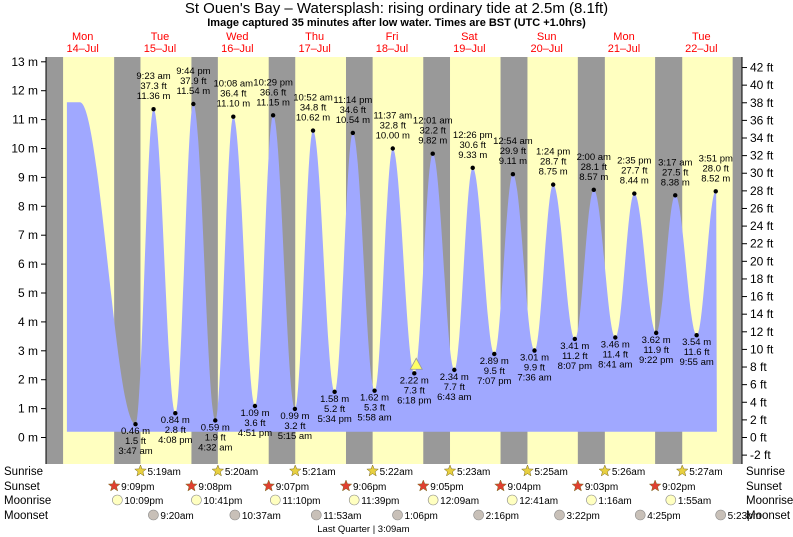 The width and height of the screenshot is (793, 537). I want to click on tide-label-m: 2.89 m, so click(494, 361).